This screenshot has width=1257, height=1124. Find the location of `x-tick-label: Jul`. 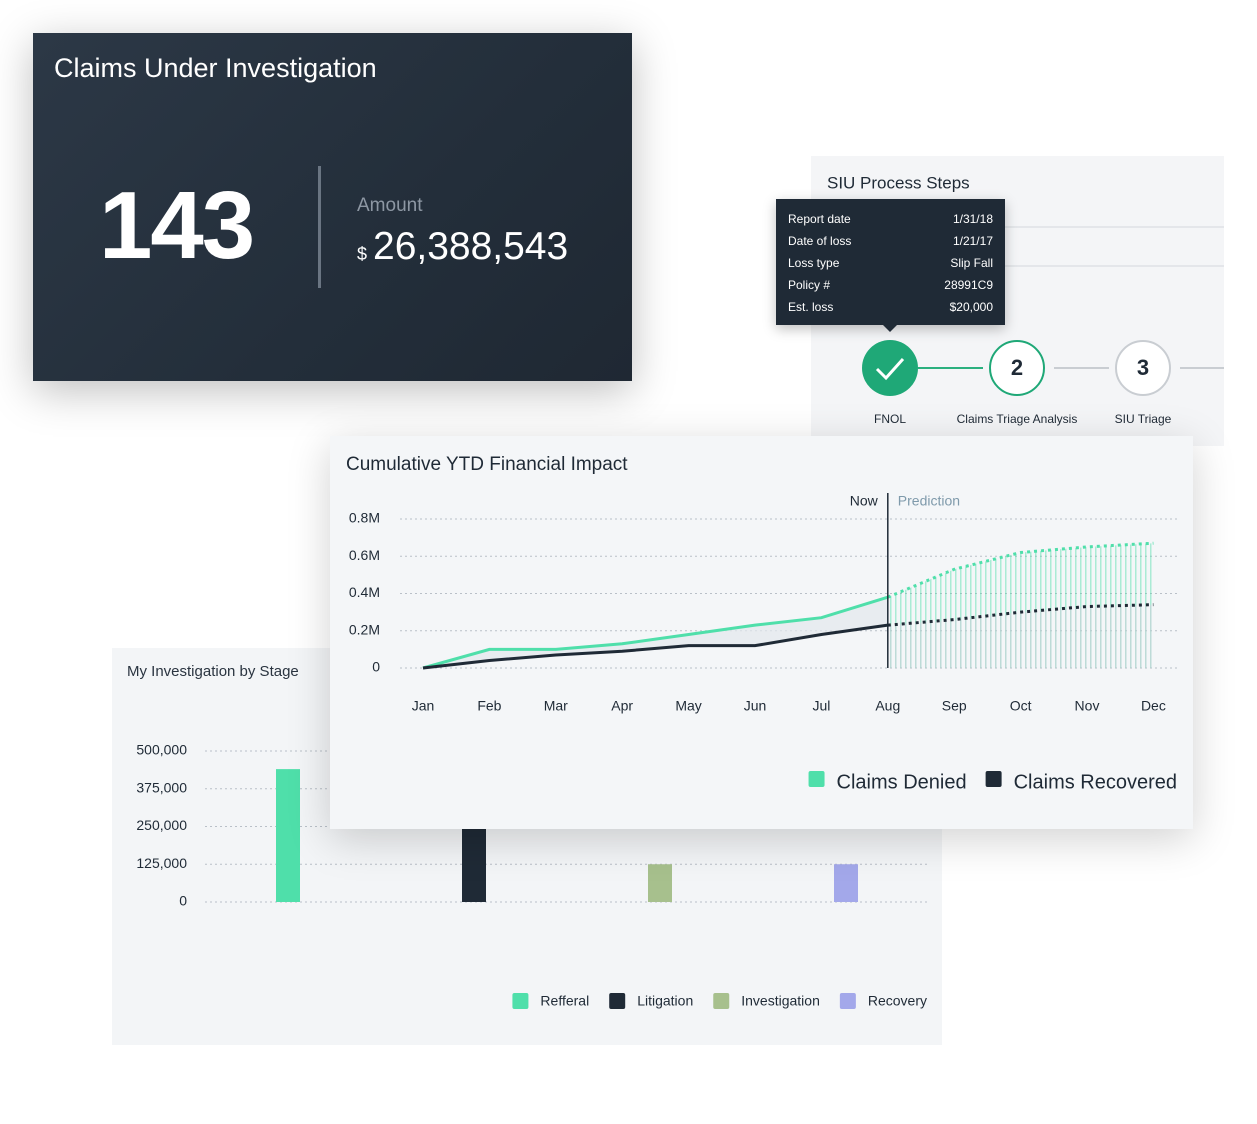

x-tick-label: Jul is located at coordinates (821, 706).